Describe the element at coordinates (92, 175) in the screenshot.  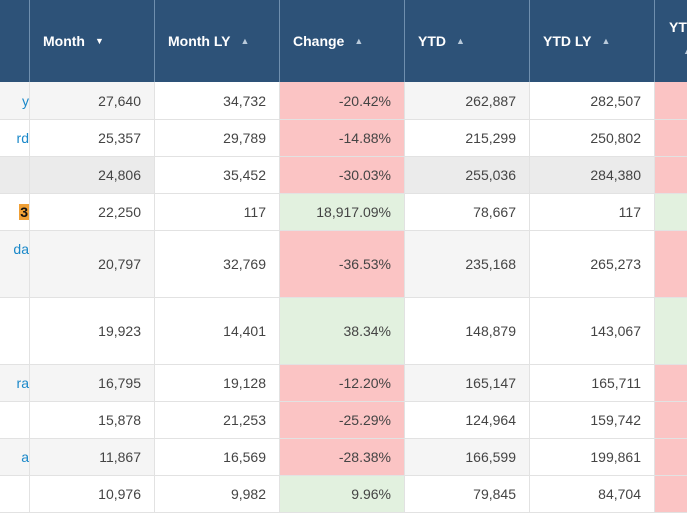
I see `month-cell: 24,806` at that location.